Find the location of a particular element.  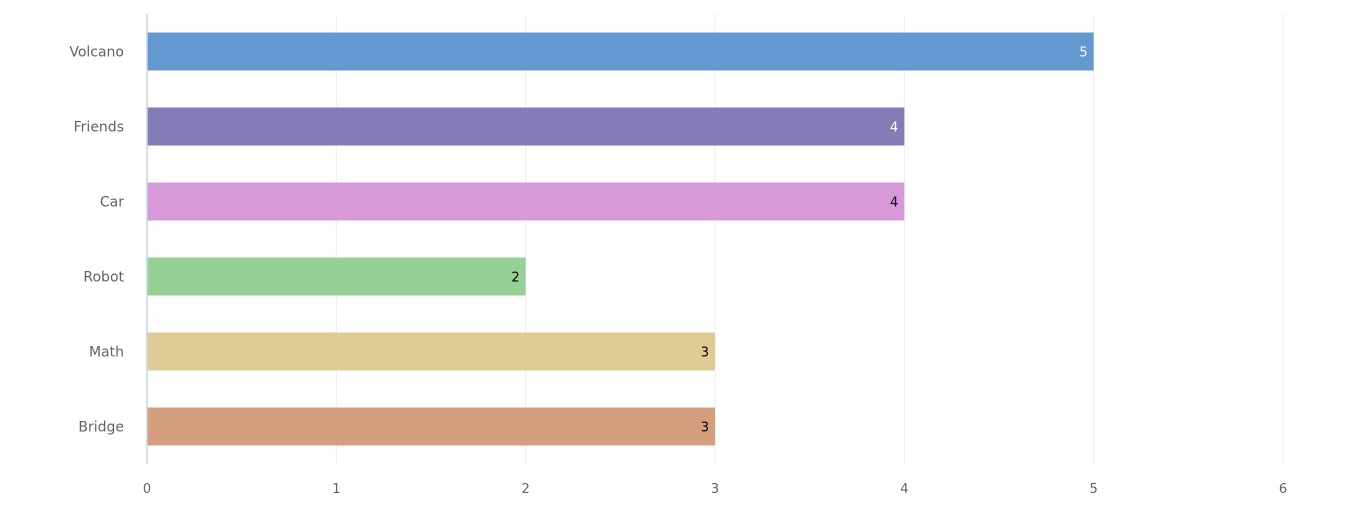

x-tick-label: 6 is located at coordinates (1283, 489).